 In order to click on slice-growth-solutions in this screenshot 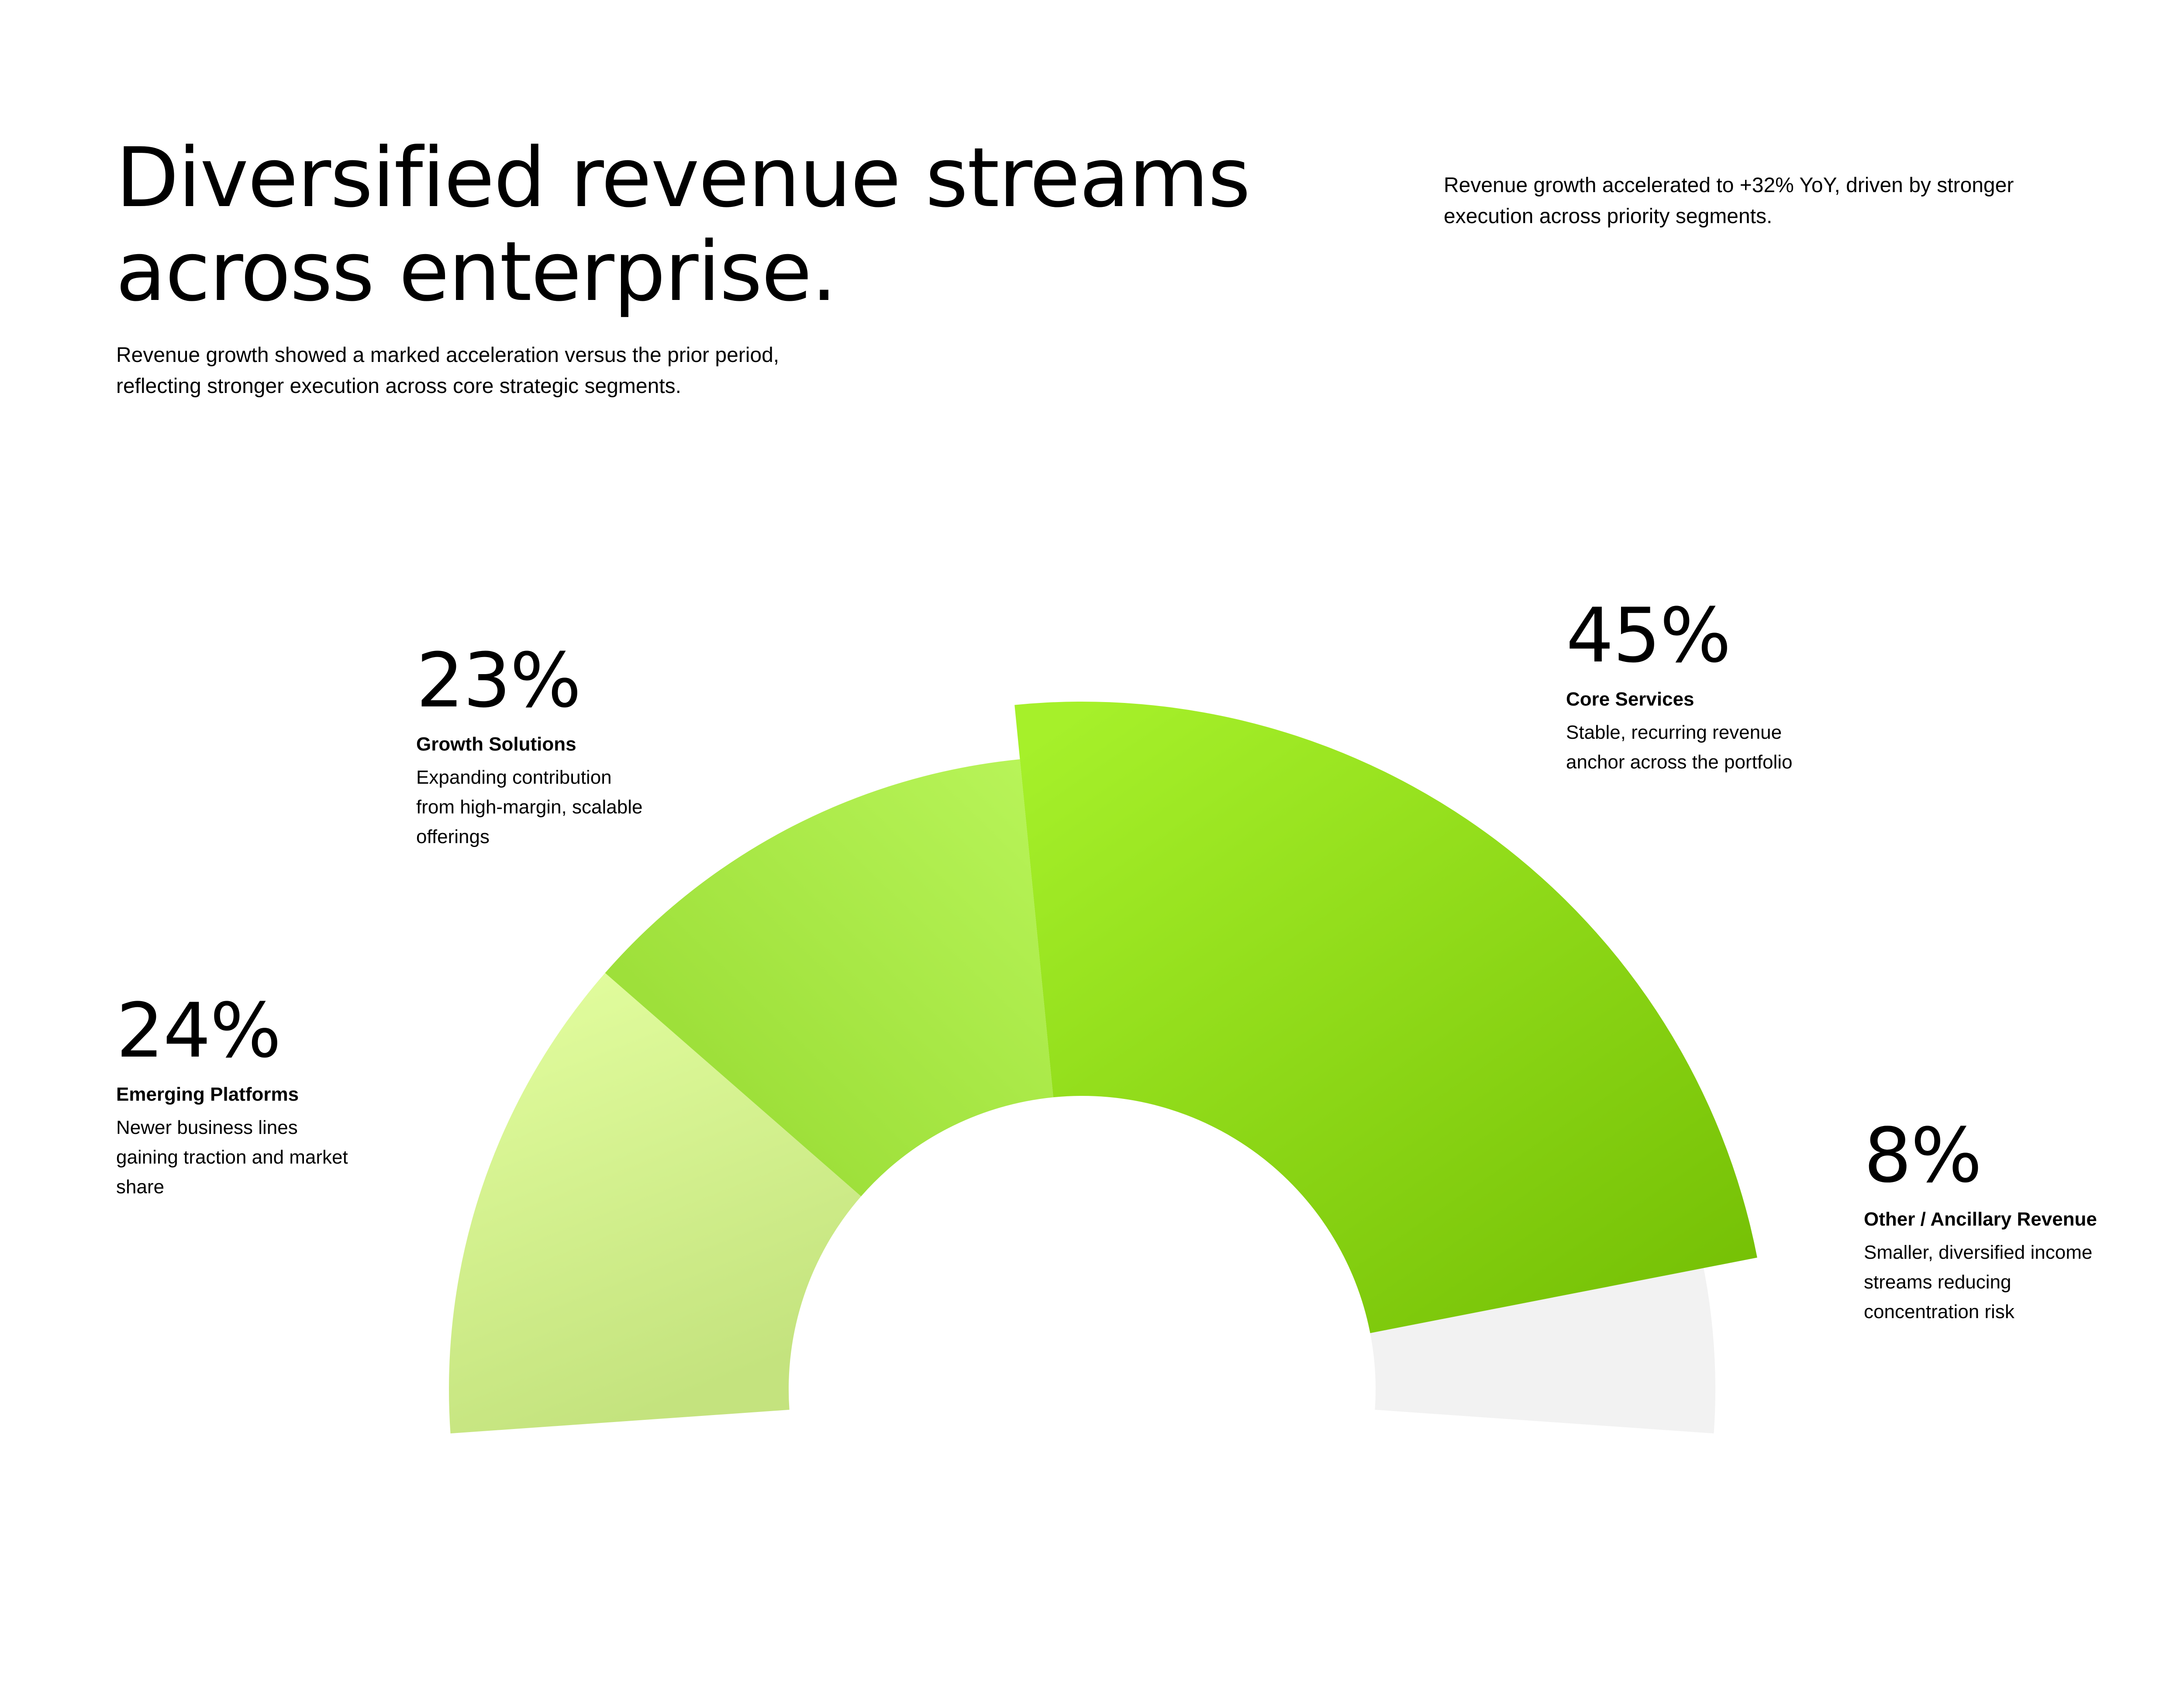, I will do `click(829, 978)`.